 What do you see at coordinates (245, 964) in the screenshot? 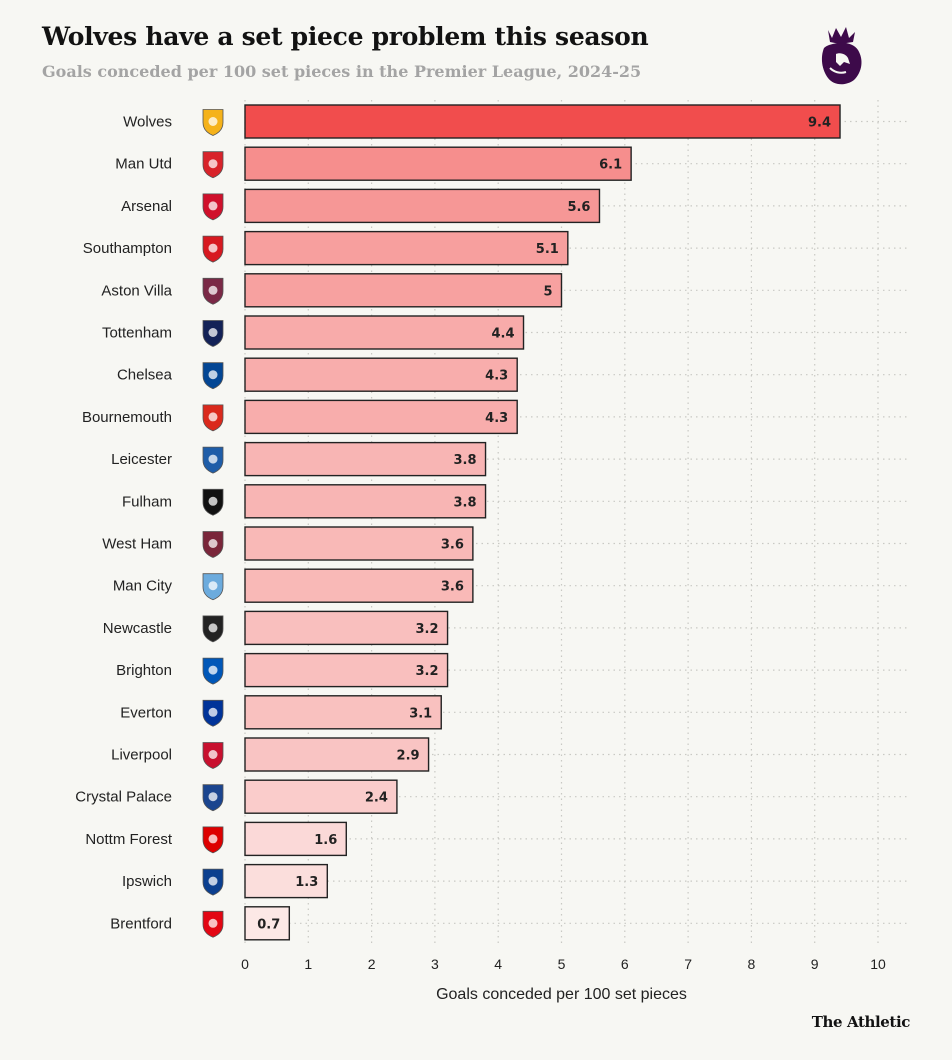
I see `x-tick-label: 0` at bounding box center [245, 964].